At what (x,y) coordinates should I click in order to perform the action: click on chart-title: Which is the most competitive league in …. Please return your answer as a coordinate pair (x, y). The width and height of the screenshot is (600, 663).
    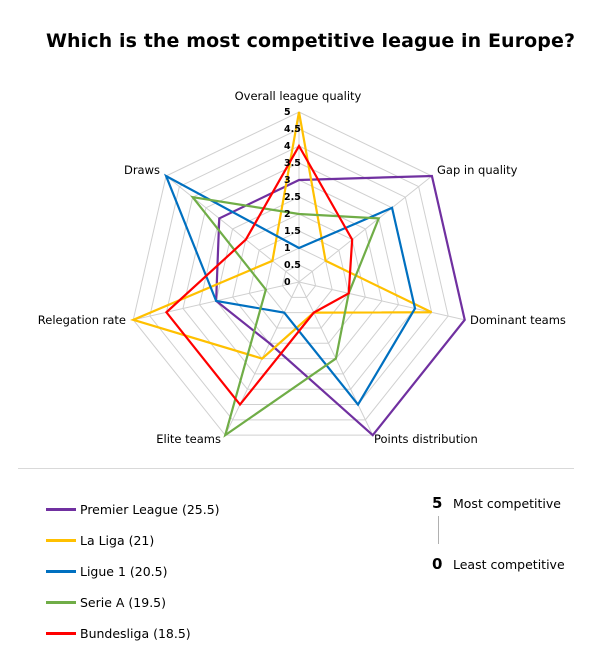
    Looking at the image, I should click on (311, 41).